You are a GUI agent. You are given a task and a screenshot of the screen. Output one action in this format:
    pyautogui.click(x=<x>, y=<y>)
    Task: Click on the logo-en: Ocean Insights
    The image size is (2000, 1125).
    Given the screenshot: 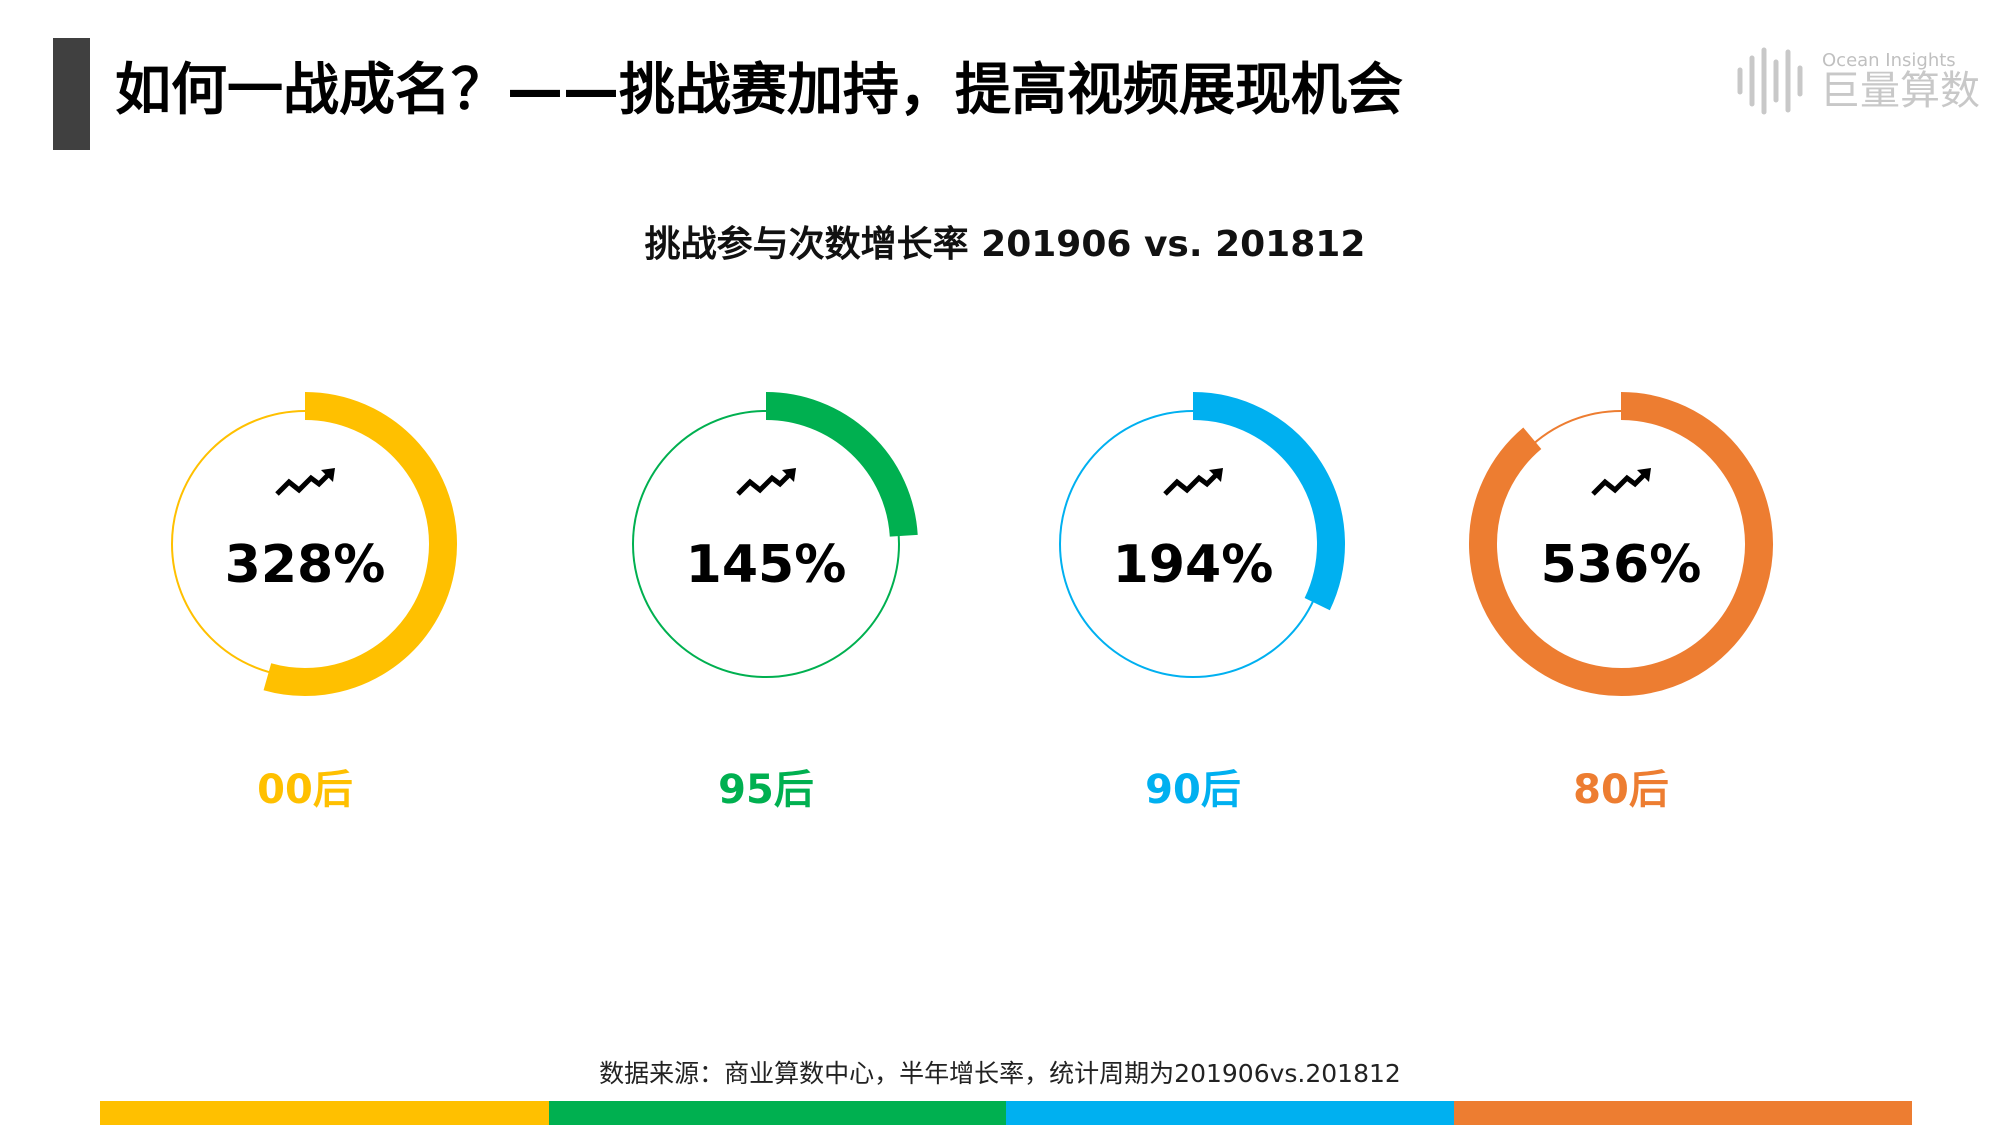 What is the action you would take?
    pyautogui.click(x=1889, y=60)
    